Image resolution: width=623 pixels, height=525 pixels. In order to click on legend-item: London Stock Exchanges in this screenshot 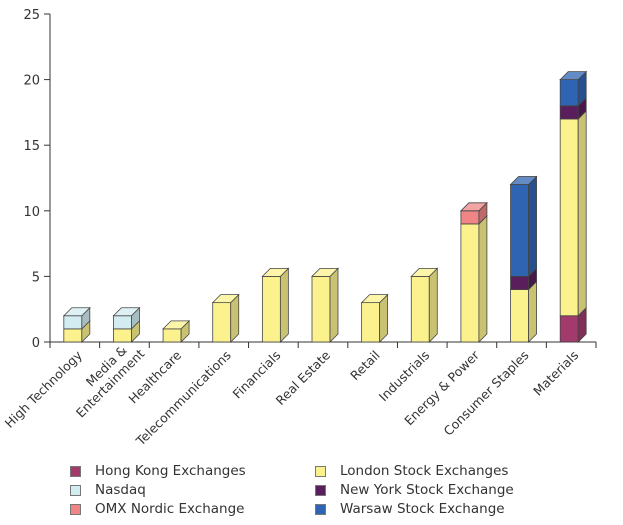, I will do `click(411, 471)`.